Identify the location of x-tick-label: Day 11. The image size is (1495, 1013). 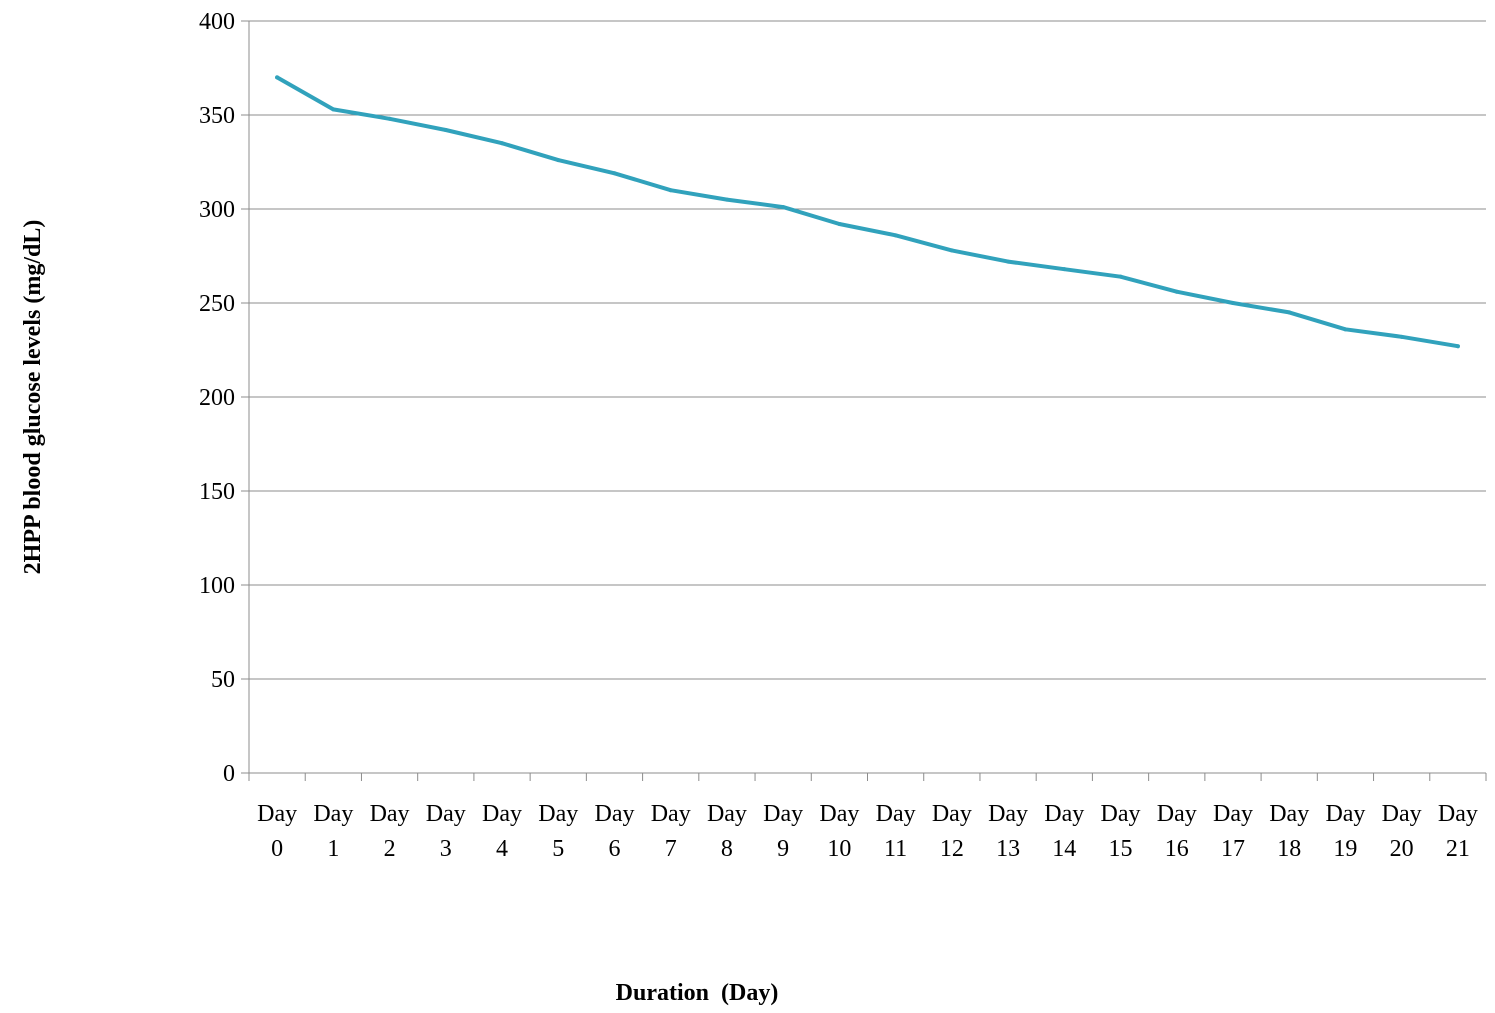
(896, 831).